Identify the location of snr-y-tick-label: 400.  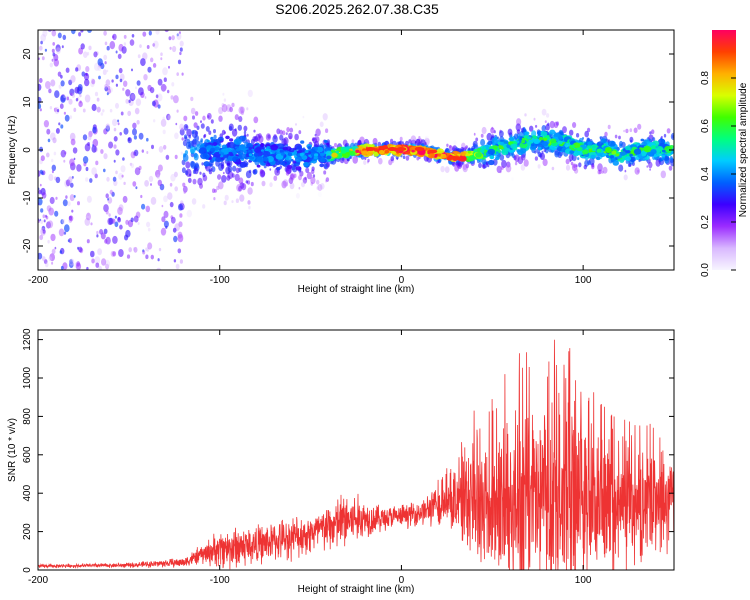
(27, 492).